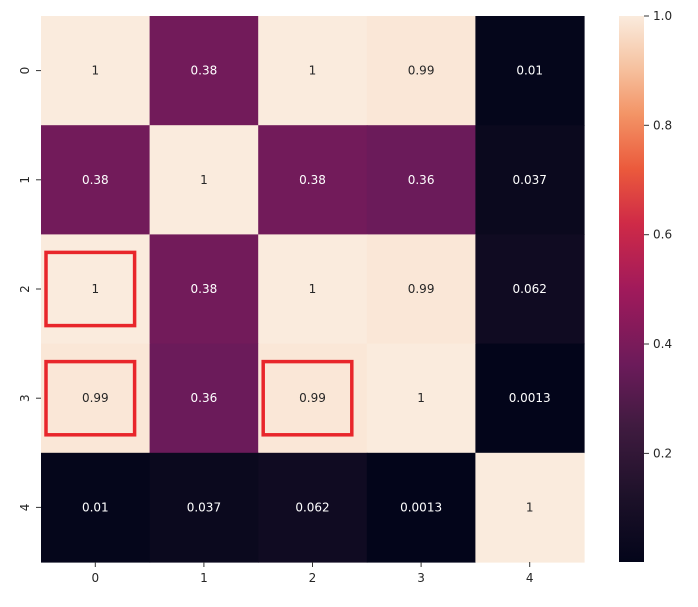  I want to click on y-tick-label-3: 3, so click(25, 398).